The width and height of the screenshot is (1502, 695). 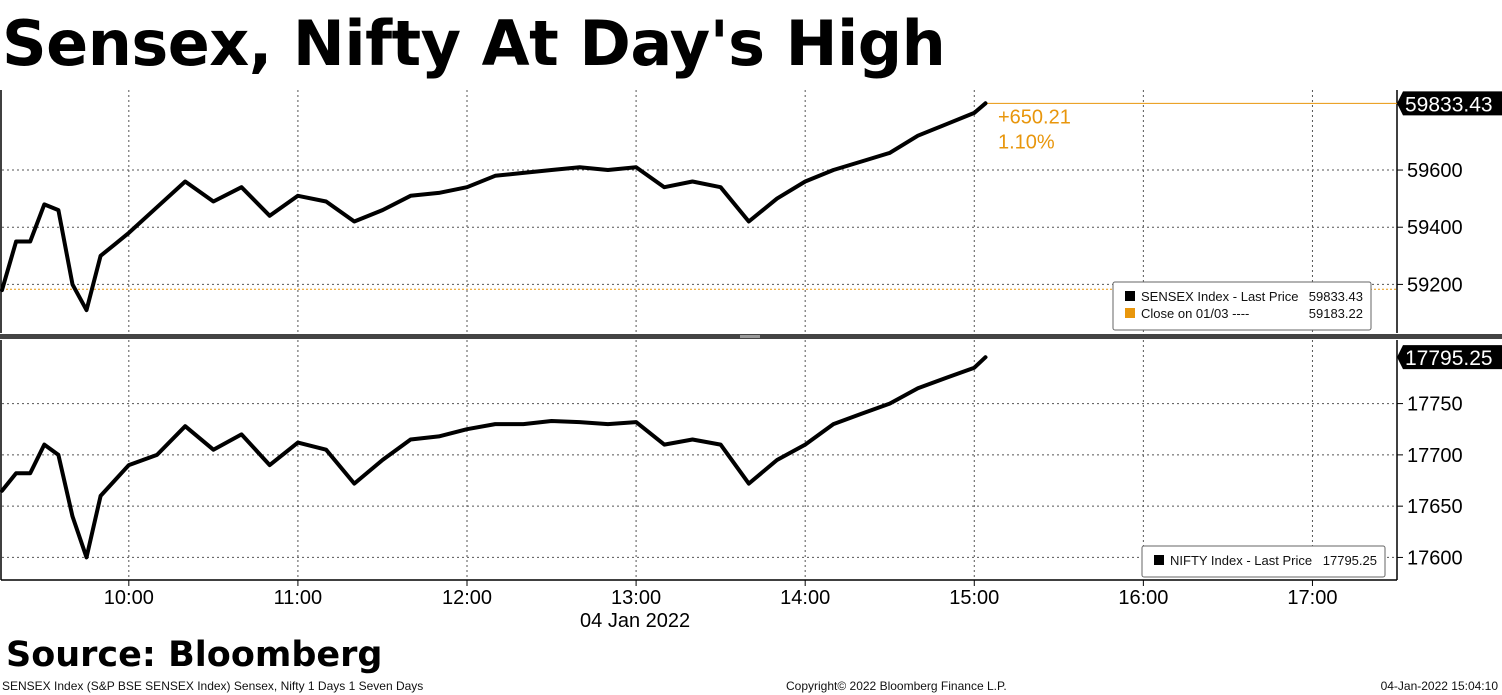 I want to click on x-tick-label: 16:00, so click(x=1143, y=598).